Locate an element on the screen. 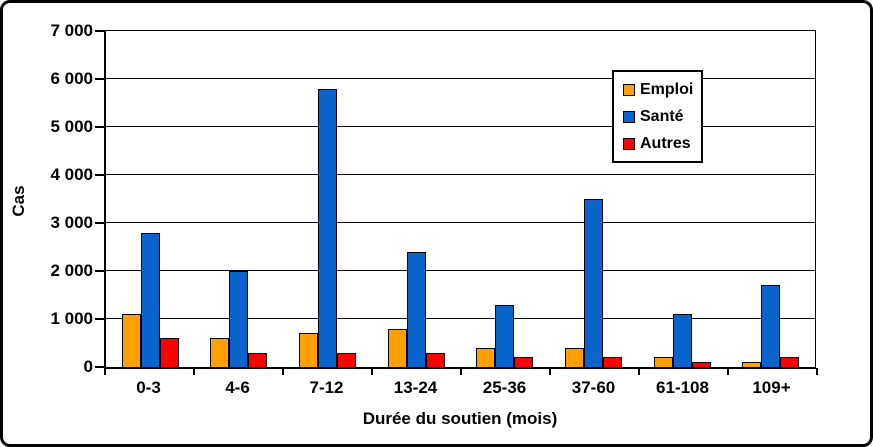 The height and width of the screenshot is (447, 873). bar-autres-109+ is located at coordinates (790, 362).